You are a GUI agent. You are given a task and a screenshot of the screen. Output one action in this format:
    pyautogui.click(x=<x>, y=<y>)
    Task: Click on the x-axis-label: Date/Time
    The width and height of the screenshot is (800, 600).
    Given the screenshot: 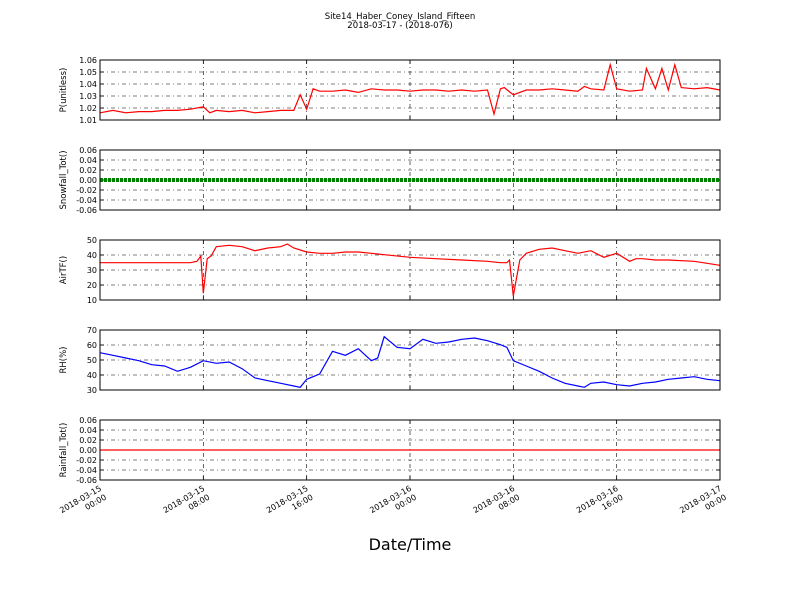 What is the action you would take?
    pyautogui.click(x=410, y=544)
    